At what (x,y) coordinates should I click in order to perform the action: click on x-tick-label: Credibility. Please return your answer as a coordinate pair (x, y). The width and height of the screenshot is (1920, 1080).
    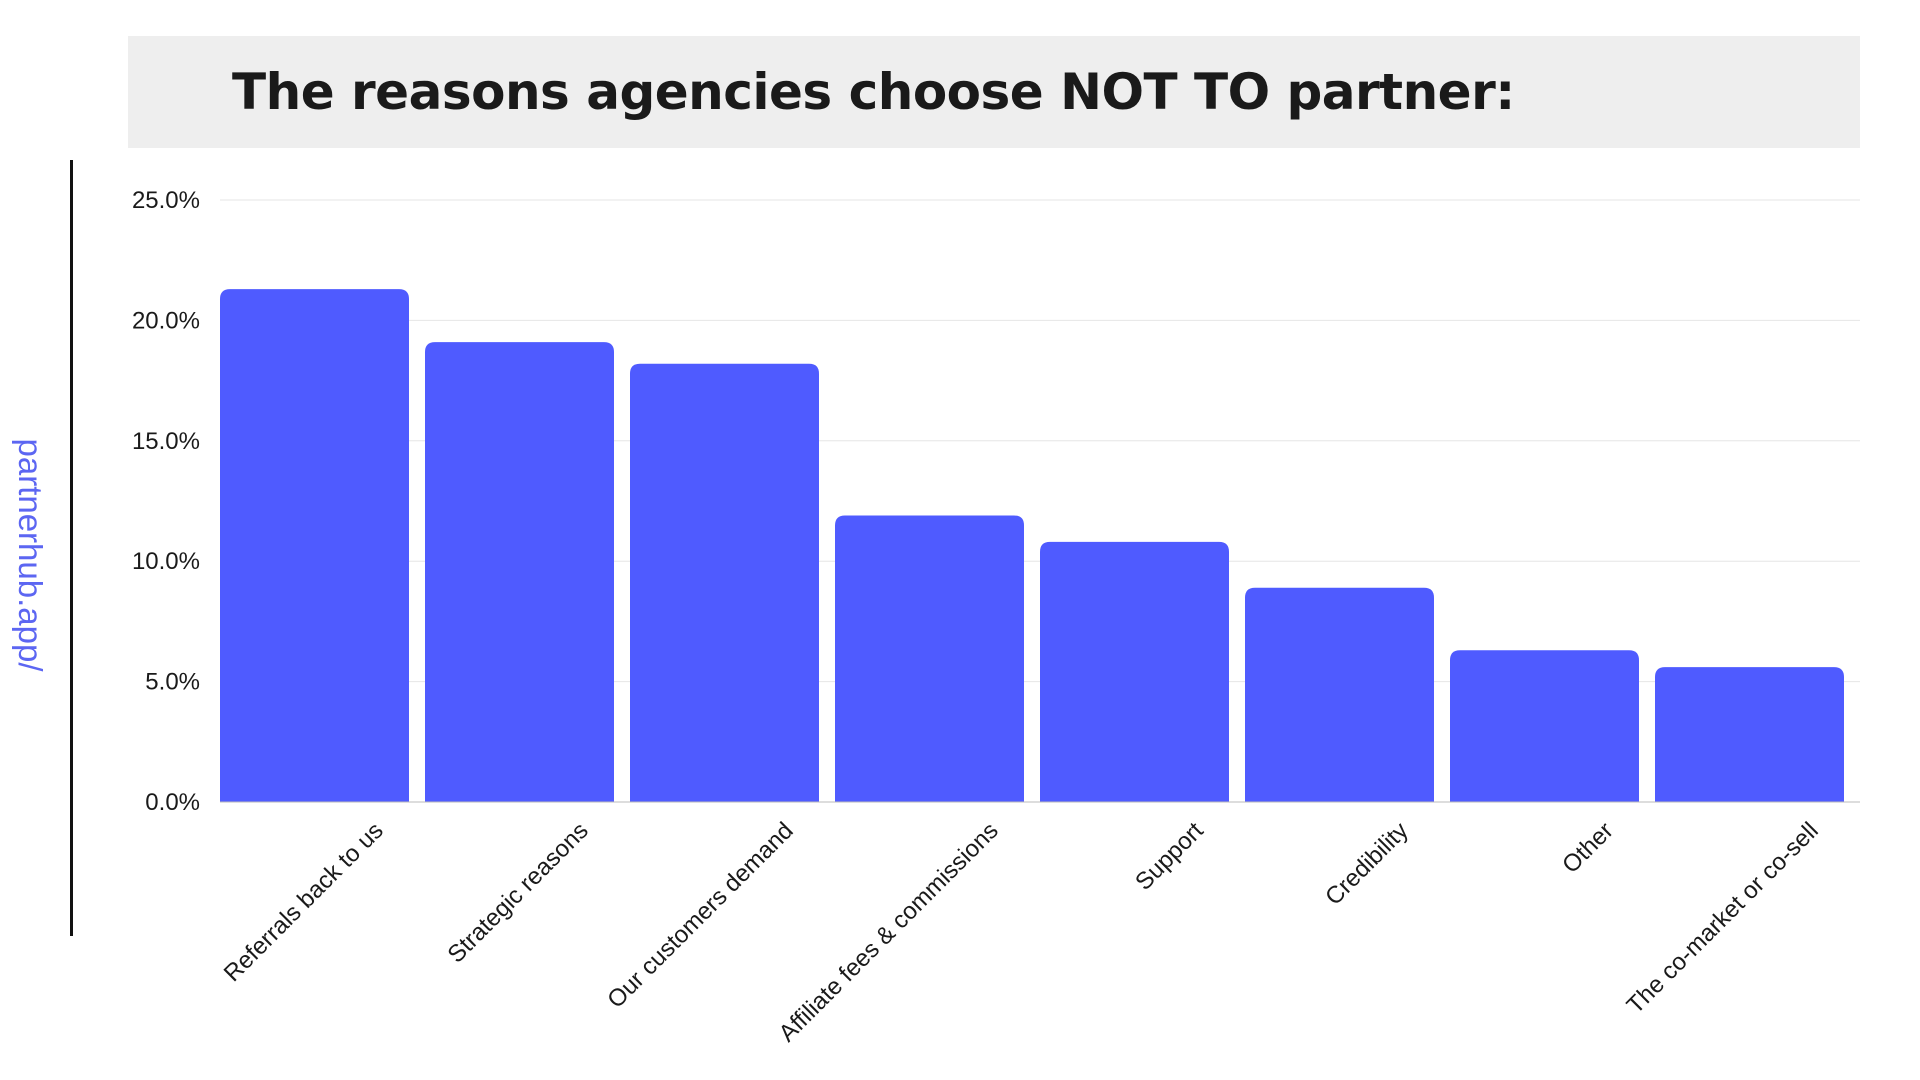
    Looking at the image, I should click on (1367, 864).